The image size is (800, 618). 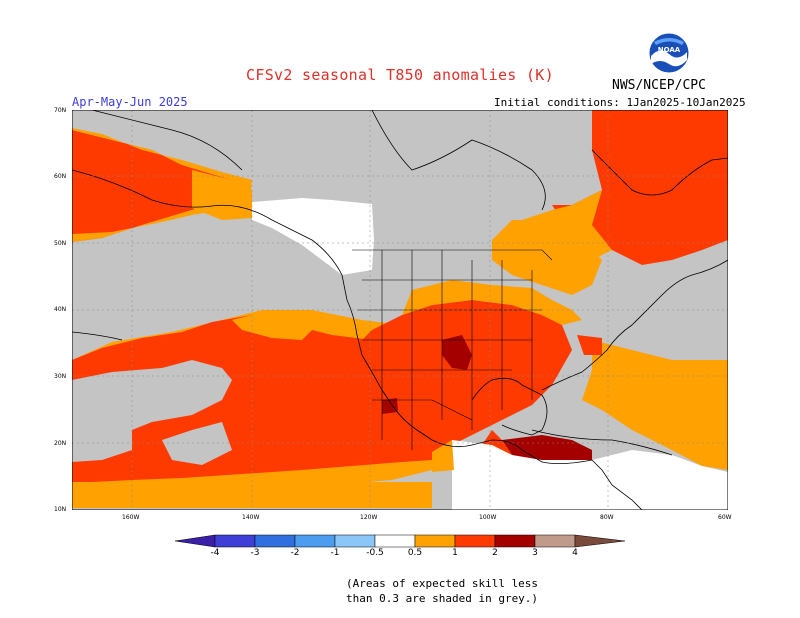 I want to click on region-orange-westcoast, so click(x=272, y=325).